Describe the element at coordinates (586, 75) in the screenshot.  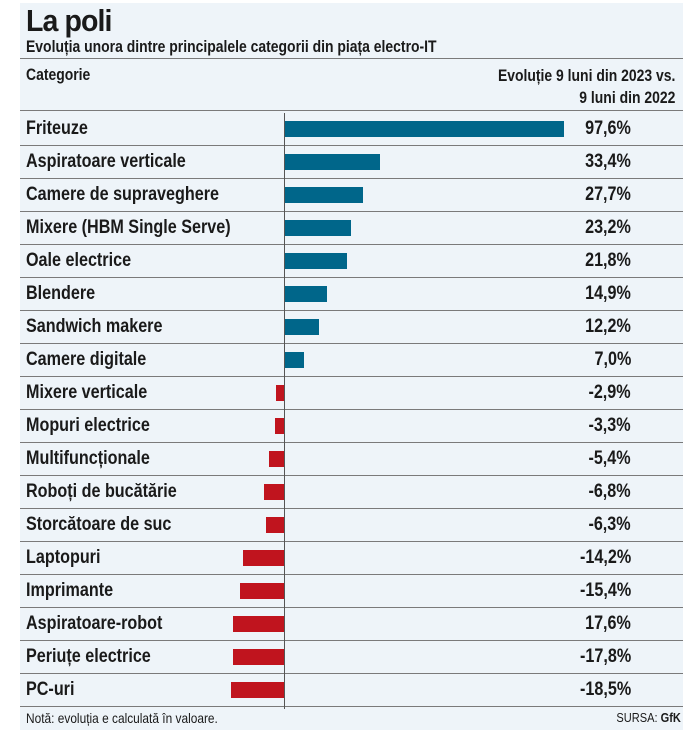
I see `column-header-evolution-line1: Evoluție 9 luni din 2023 vs.` at that location.